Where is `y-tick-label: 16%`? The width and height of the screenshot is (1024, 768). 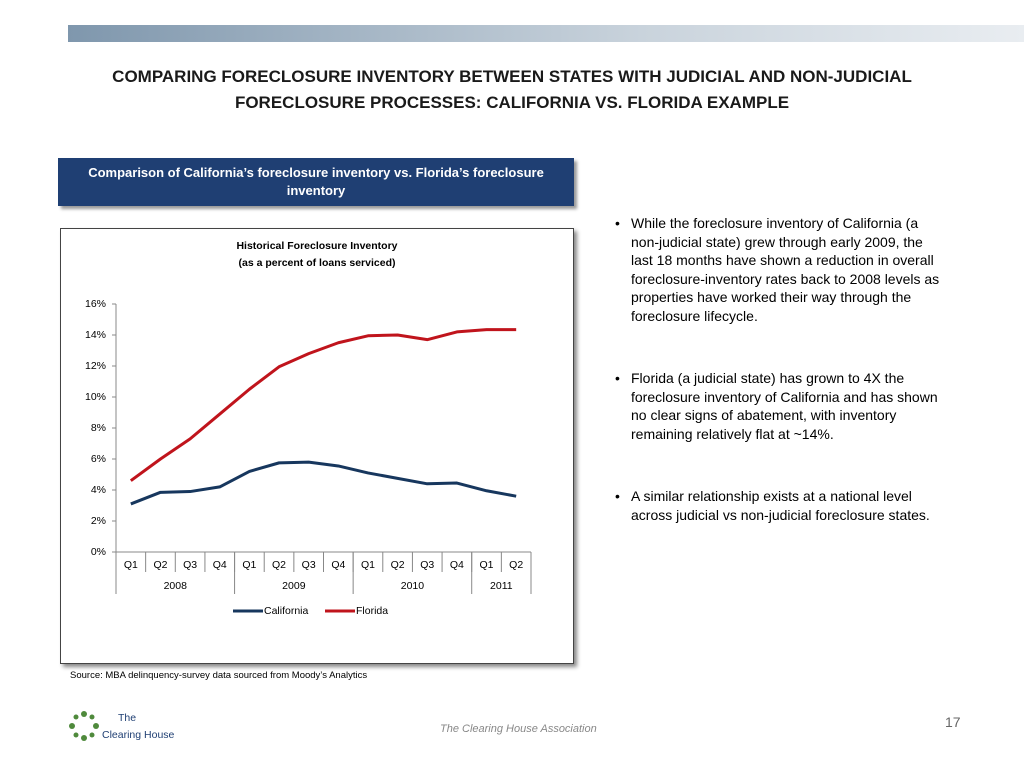
y-tick-label: 16% is located at coordinates (95, 304).